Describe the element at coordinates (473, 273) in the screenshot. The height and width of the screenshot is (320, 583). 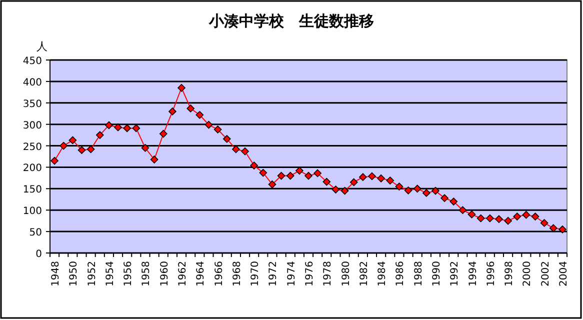
I see `x-tick-label: 1994` at that location.